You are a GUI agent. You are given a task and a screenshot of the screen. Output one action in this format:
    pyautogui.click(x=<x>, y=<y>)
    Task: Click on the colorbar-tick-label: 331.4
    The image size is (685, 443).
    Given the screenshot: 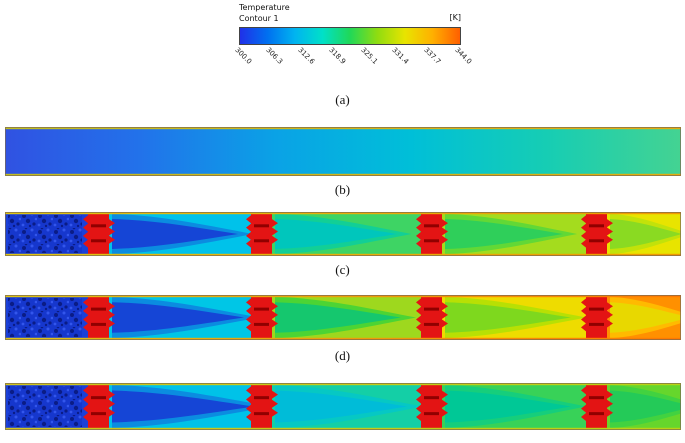 What is the action you would take?
    pyautogui.click(x=400, y=56)
    